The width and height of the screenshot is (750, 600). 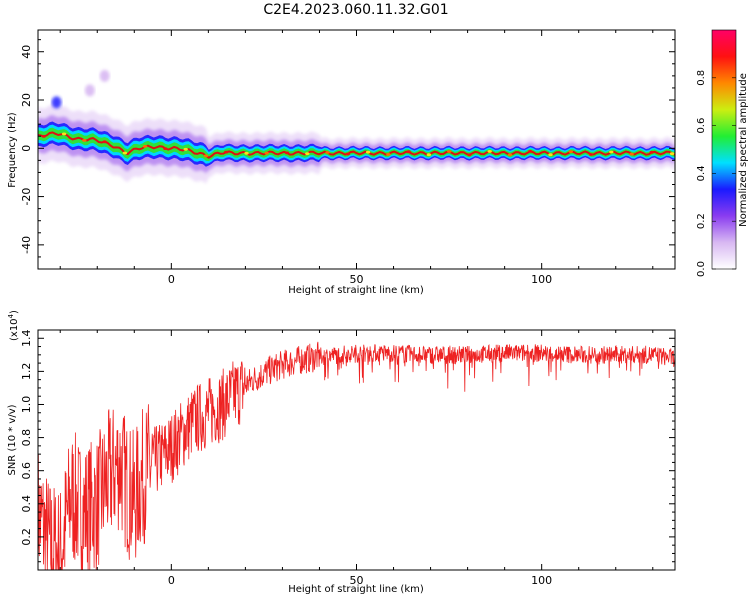 What do you see at coordinates (26, 339) in the screenshot?
I see `y-tick-label: 1.4` at bounding box center [26, 339].